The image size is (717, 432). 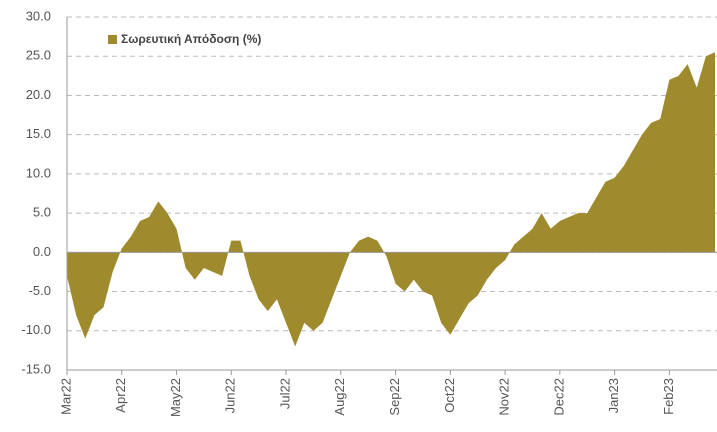 What do you see at coordinates (38, 55) in the screenshot?
I see `y-tick-label: 25.0` at bounding box center [38, 55].